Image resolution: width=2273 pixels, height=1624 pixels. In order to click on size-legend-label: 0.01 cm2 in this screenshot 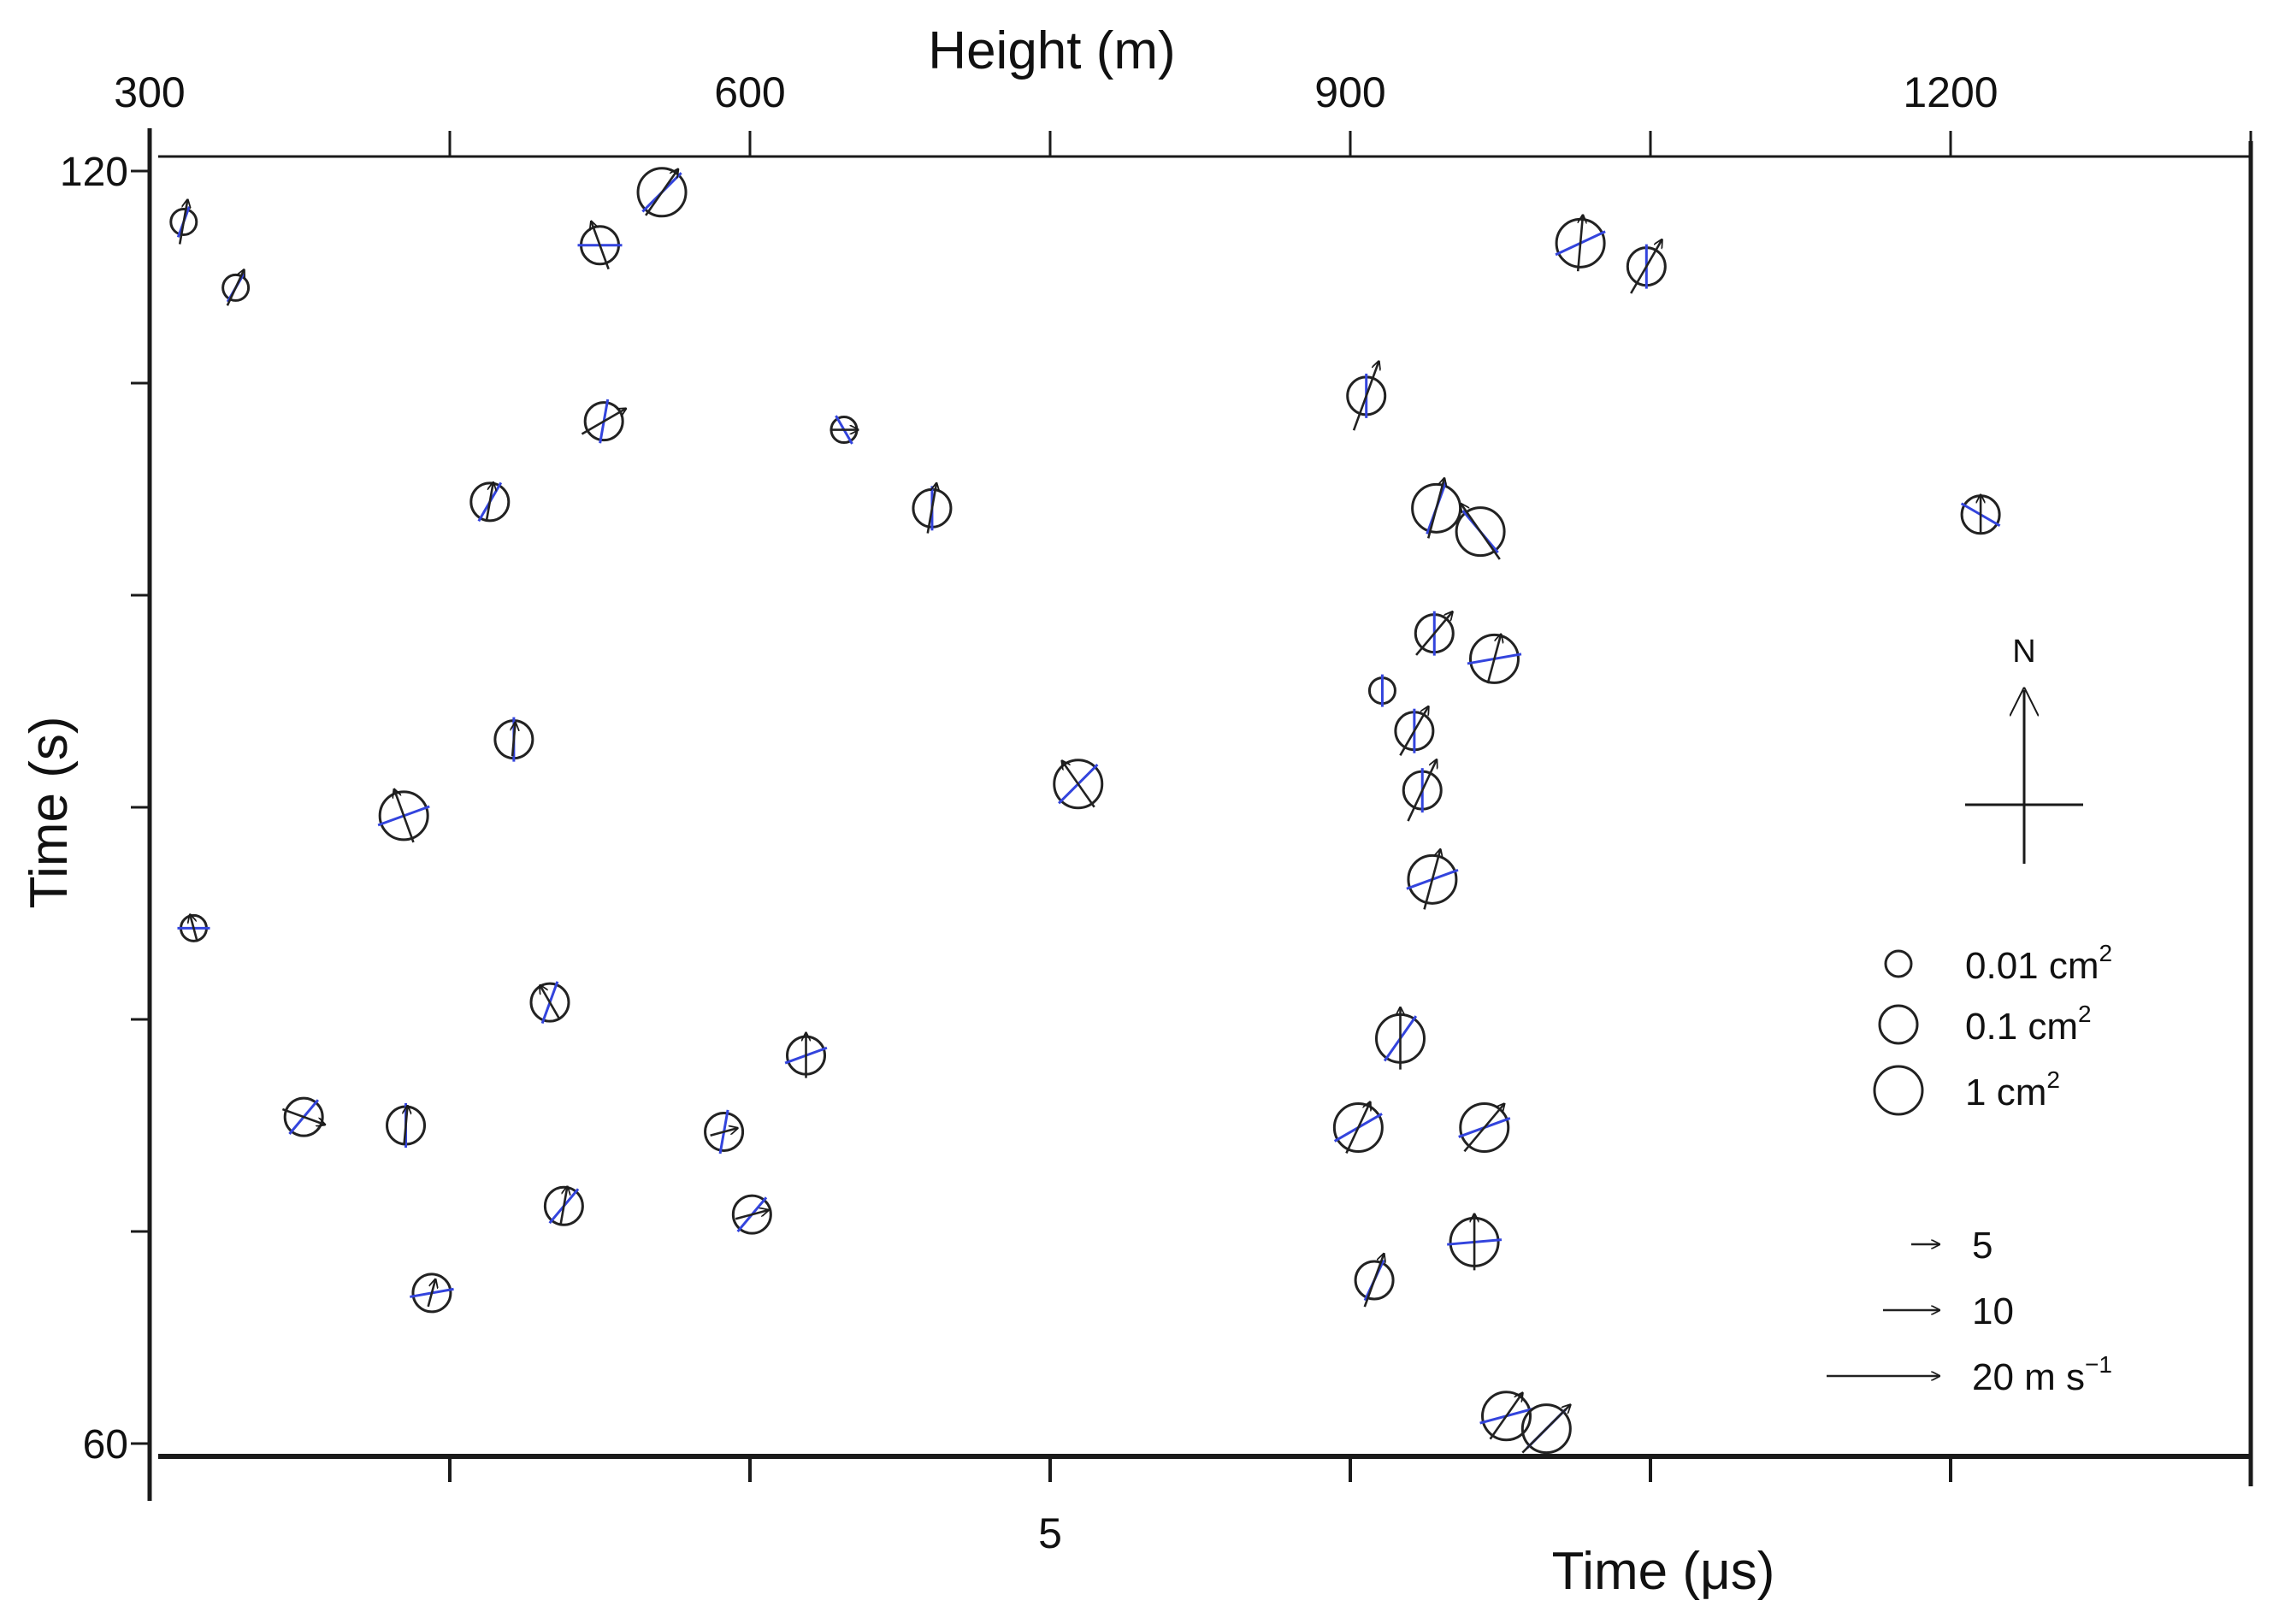, I will do `click(2038, 964)`.